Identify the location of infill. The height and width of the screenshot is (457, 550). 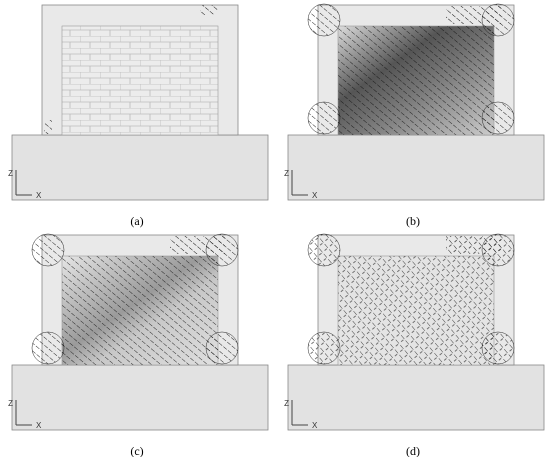
(140, 80).